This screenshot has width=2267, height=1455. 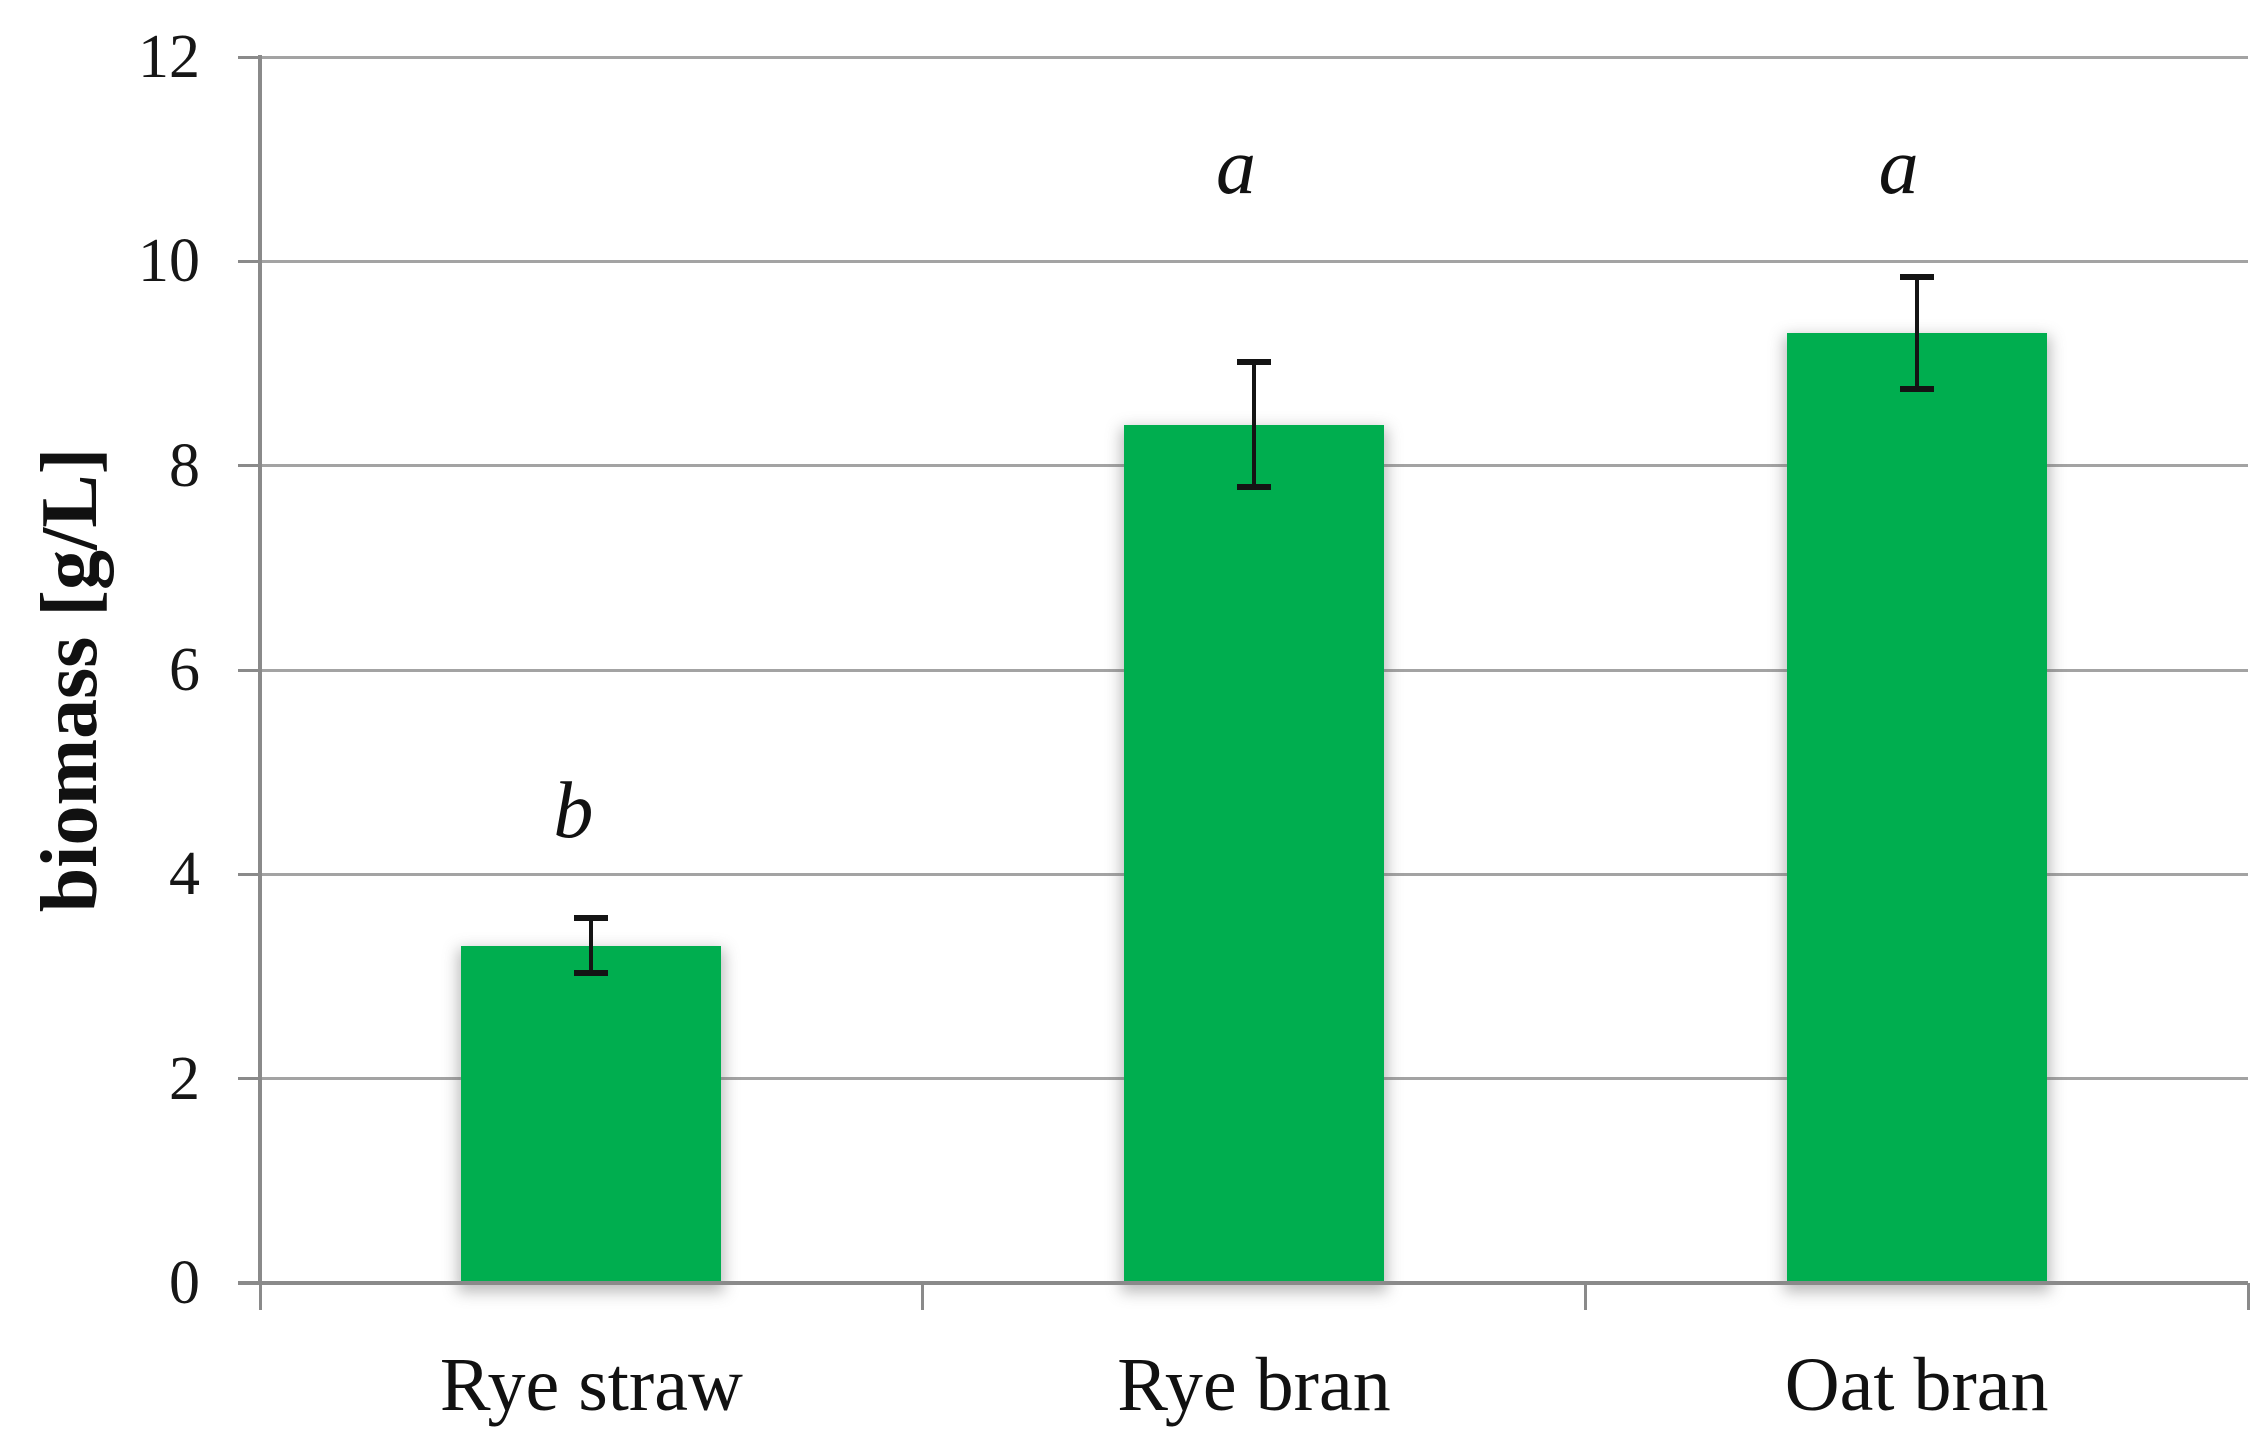 I want to click on y-tick-label: 0, so click(x=184, y=1283).